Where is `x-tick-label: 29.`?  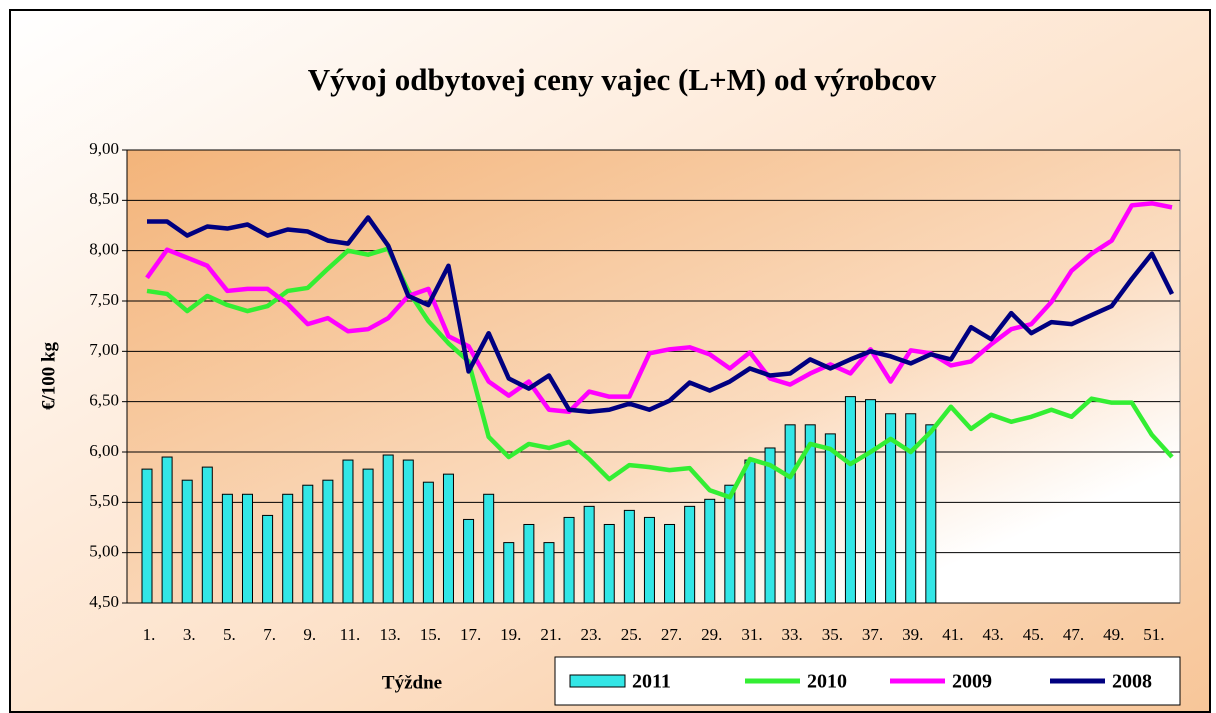 x-tick-label: 29. is located at coordinates (711, 634).